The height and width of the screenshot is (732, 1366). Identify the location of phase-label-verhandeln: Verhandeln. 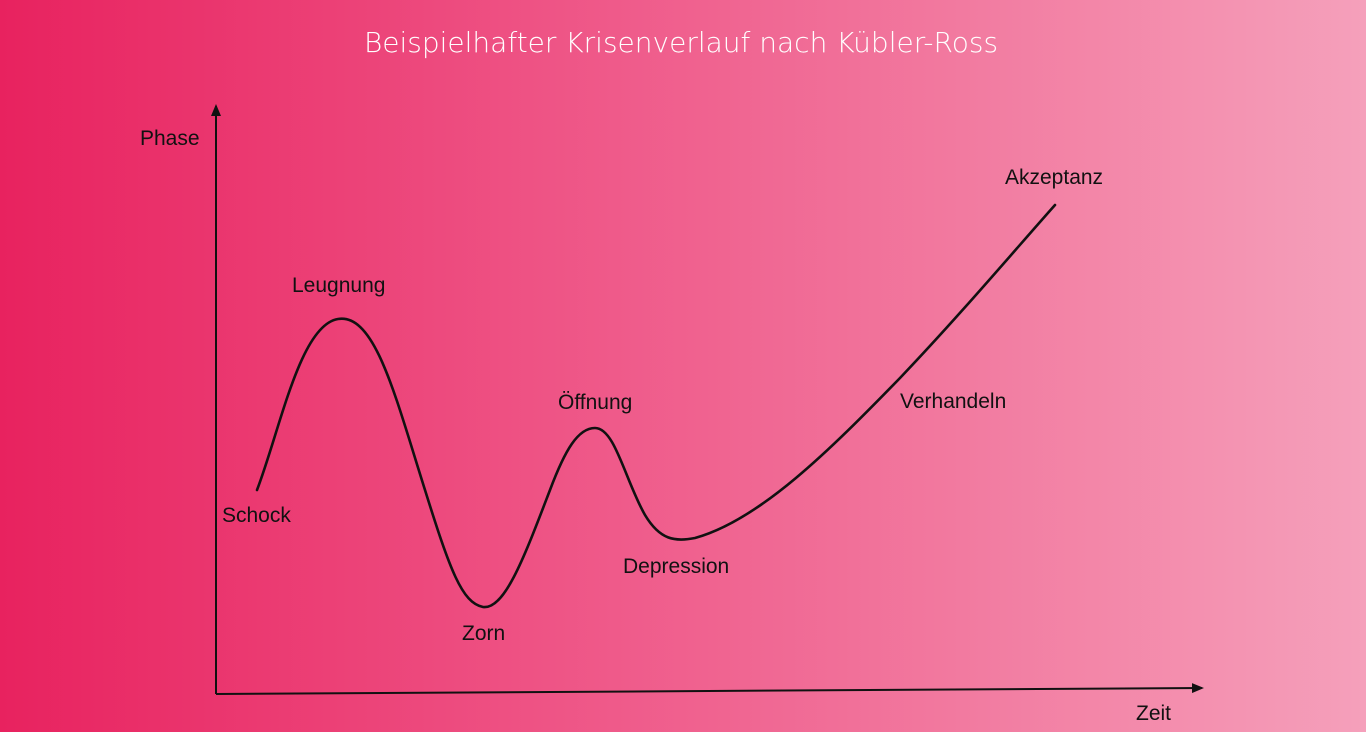
(953, 401).